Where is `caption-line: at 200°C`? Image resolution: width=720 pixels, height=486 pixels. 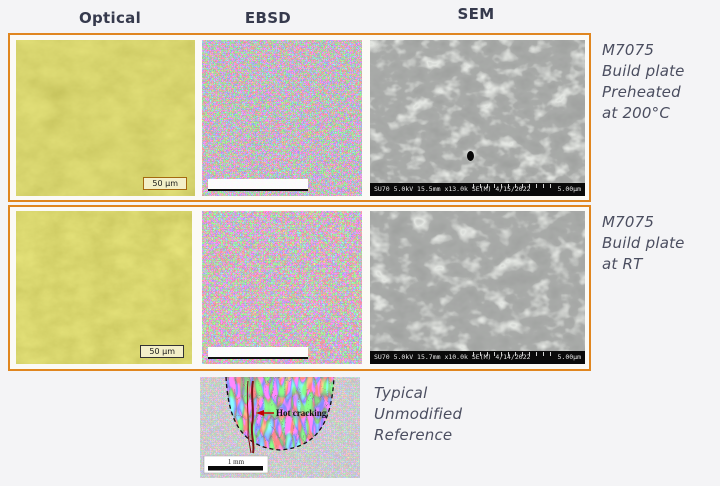
caption-line: at 200°C is located at coordinates (636, 113).